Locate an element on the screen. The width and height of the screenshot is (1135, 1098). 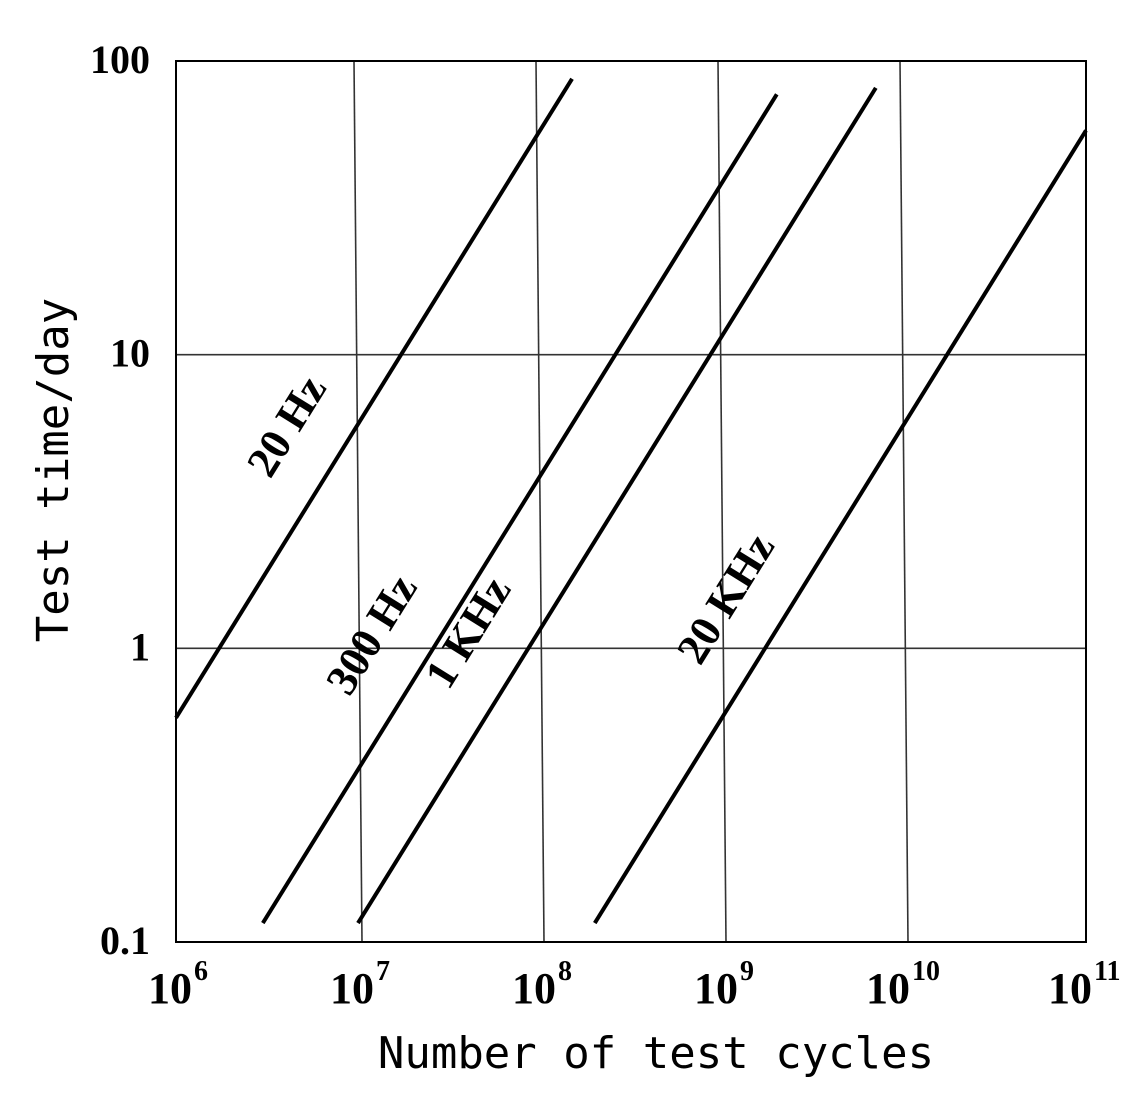
series-label: 1 KHz is located at coordinates (467, 632).